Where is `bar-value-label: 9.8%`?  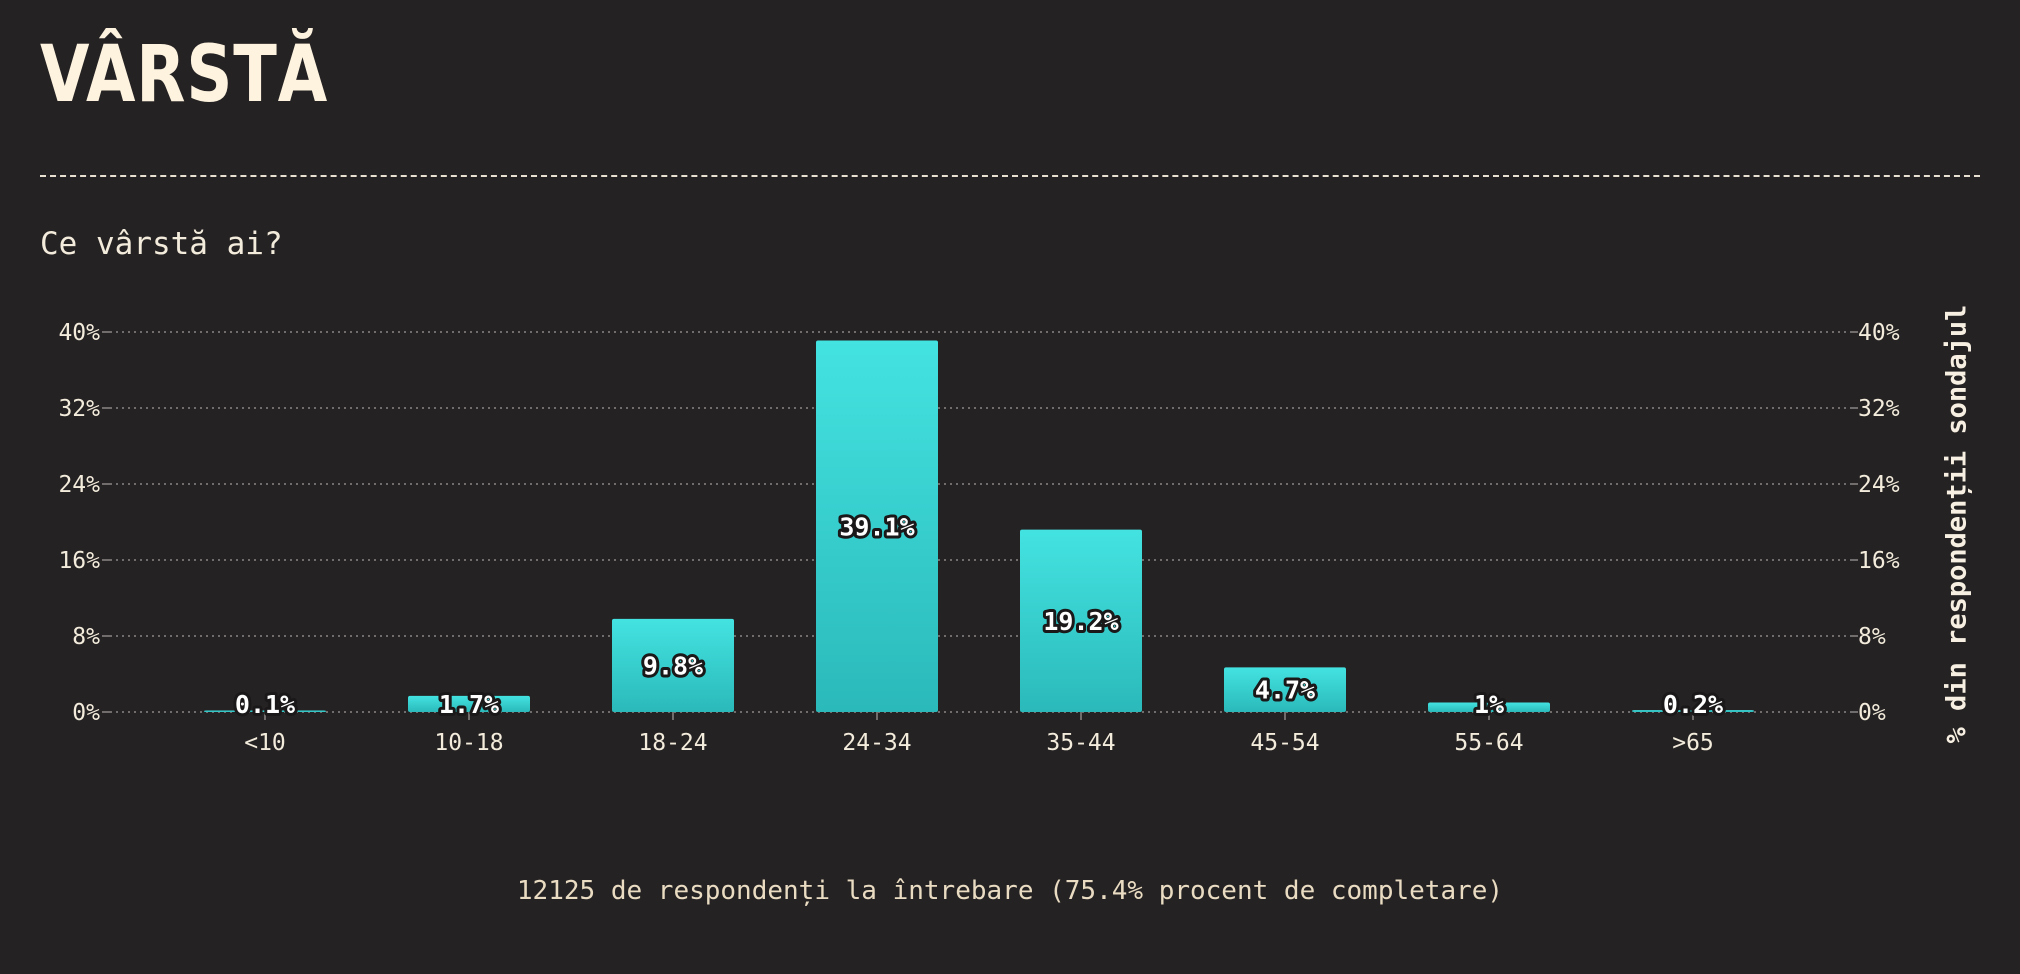 bar-value-label: 9.8% is located at coordinates (673, 665).